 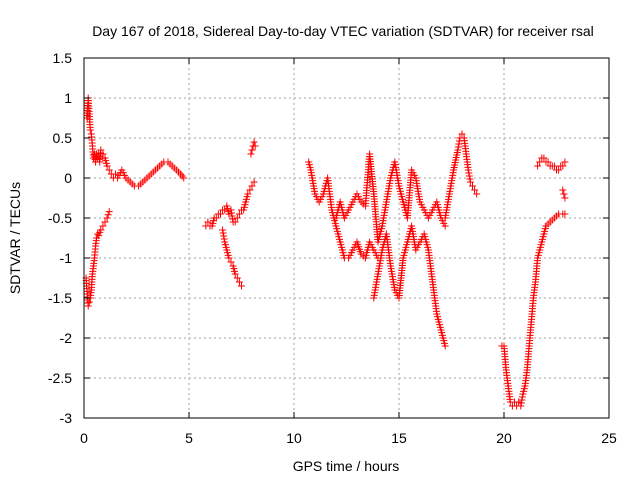 I want to click on y-tick-label: -0.5, so click(x=60, y=218).